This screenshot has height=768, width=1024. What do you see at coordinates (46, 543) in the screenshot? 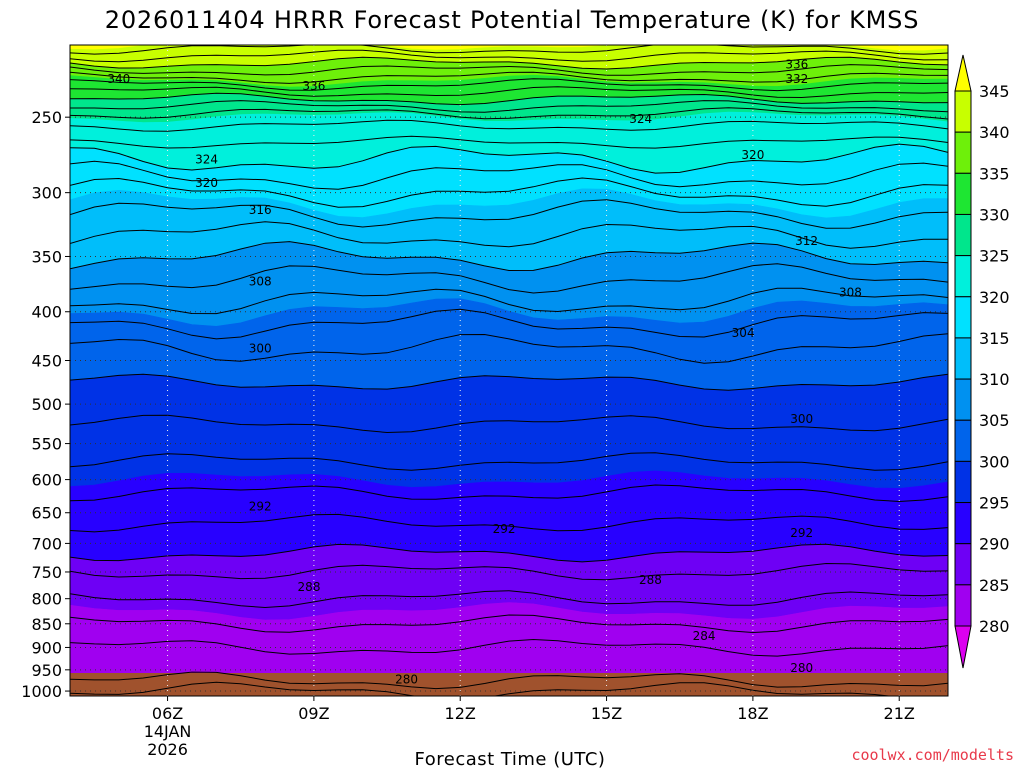
I see `y-tick-label: 700` at bounding box center [46, 543].